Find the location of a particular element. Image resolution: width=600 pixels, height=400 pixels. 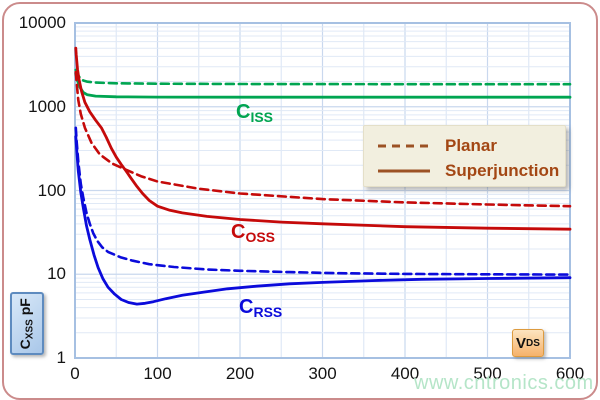

legend: Planar Superjunction is located at coordinates (464, 156).